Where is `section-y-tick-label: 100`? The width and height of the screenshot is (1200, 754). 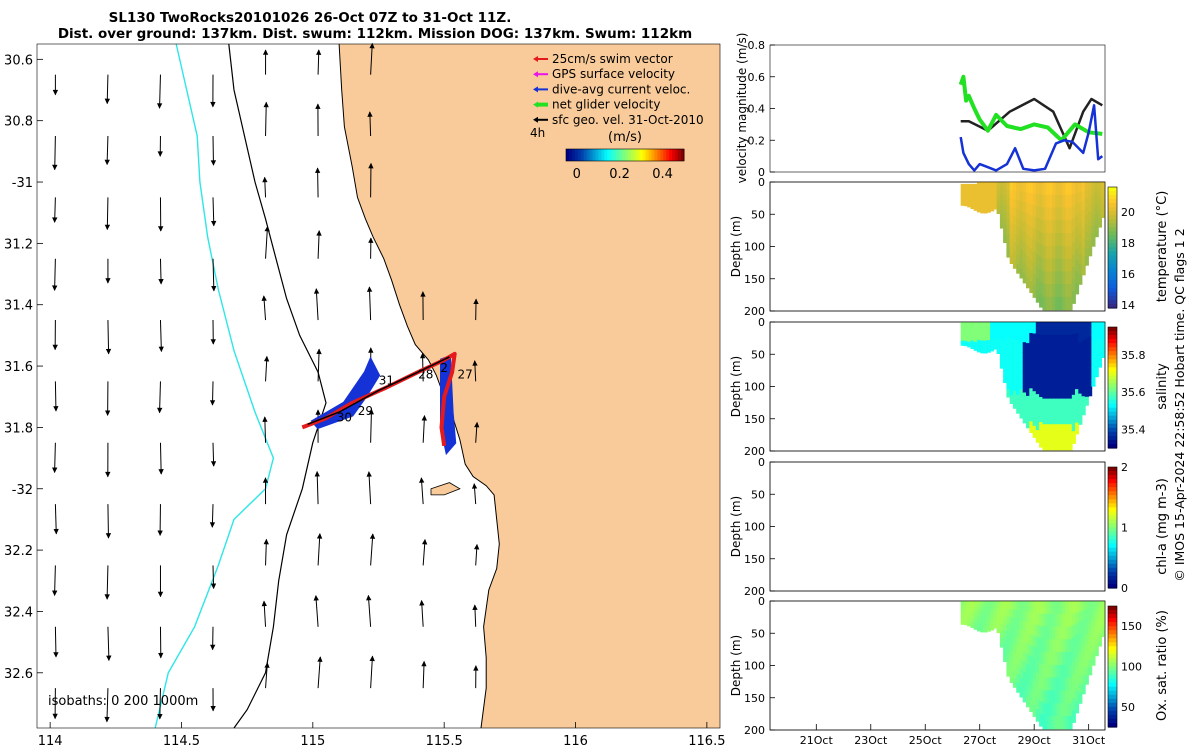
section-y-tick-label: 100 is located at coordinates (754, 247).